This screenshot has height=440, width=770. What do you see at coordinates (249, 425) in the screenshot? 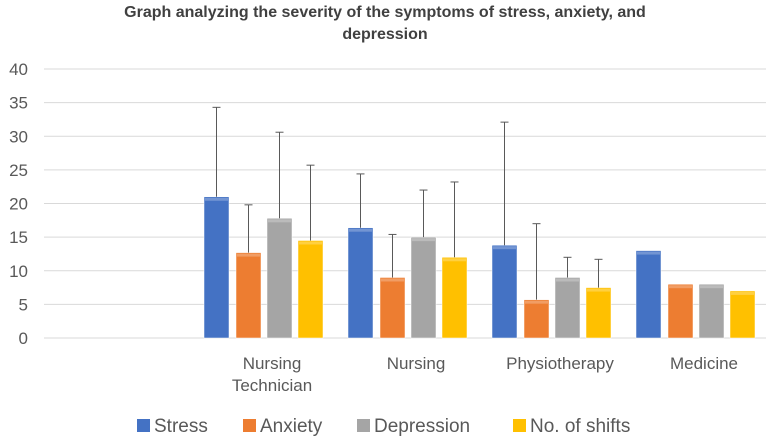
I see `legend-swatch-anxiety` at bounding box center [249, 425].